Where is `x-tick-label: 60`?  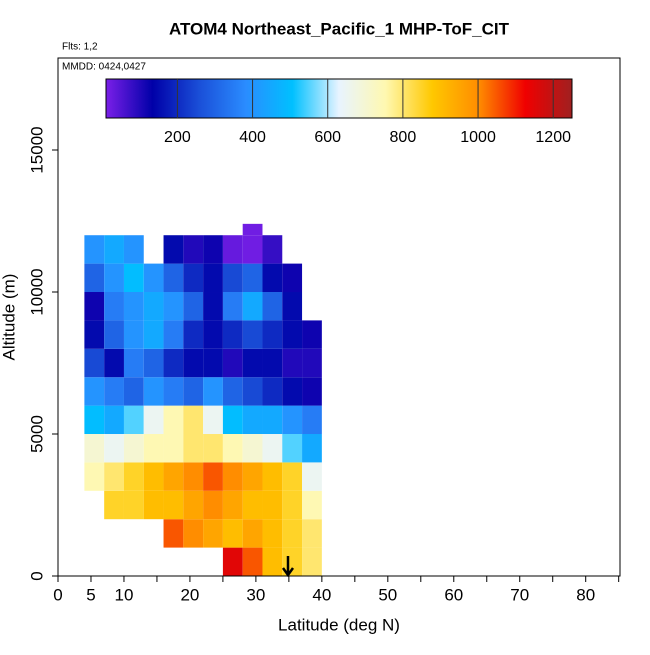
x-tick-label: 60 is located at coordinates (453, 594).